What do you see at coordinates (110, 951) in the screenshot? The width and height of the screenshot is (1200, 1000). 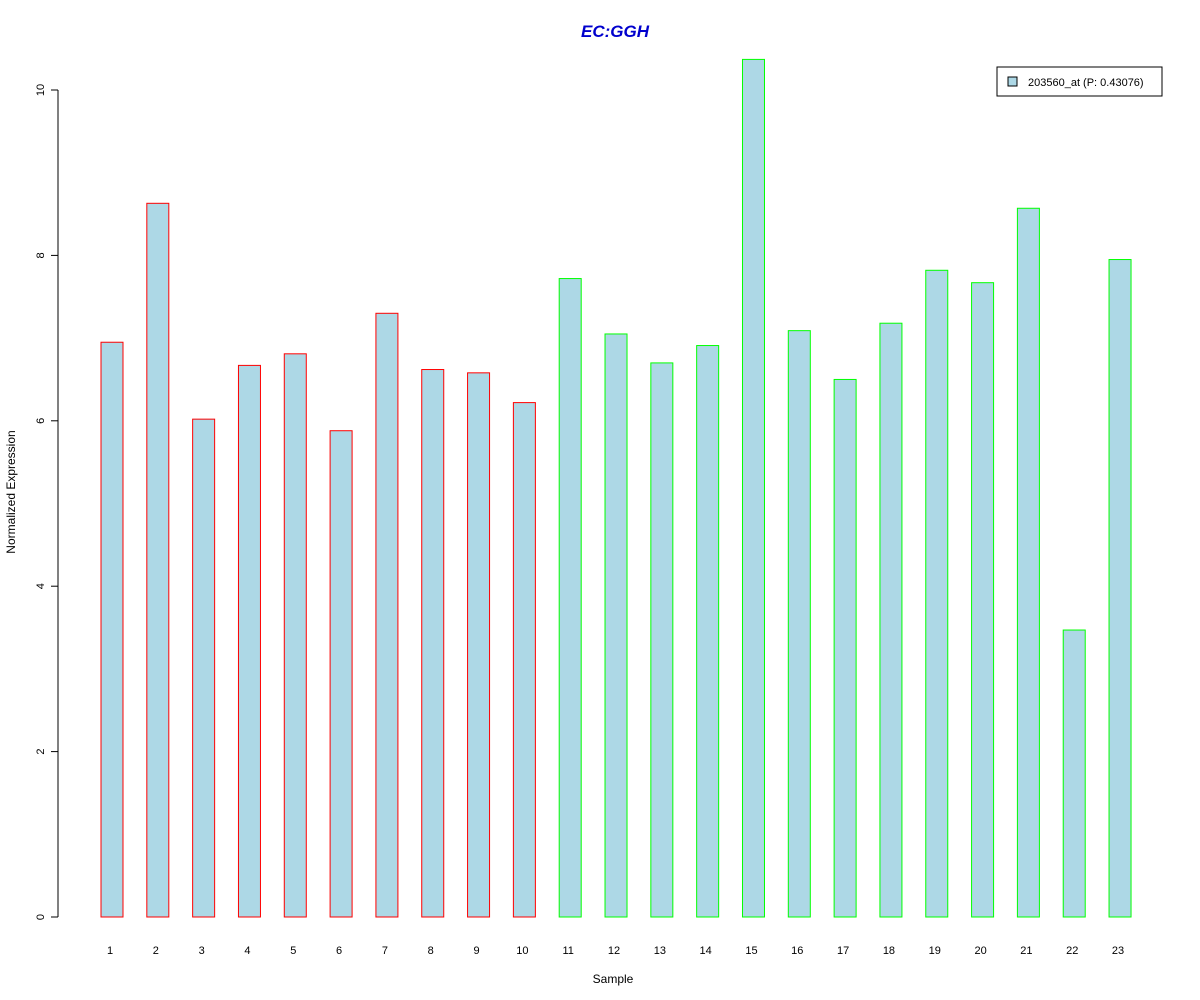 I see `x-tick-label: 1` at bounding box center [110, 951].